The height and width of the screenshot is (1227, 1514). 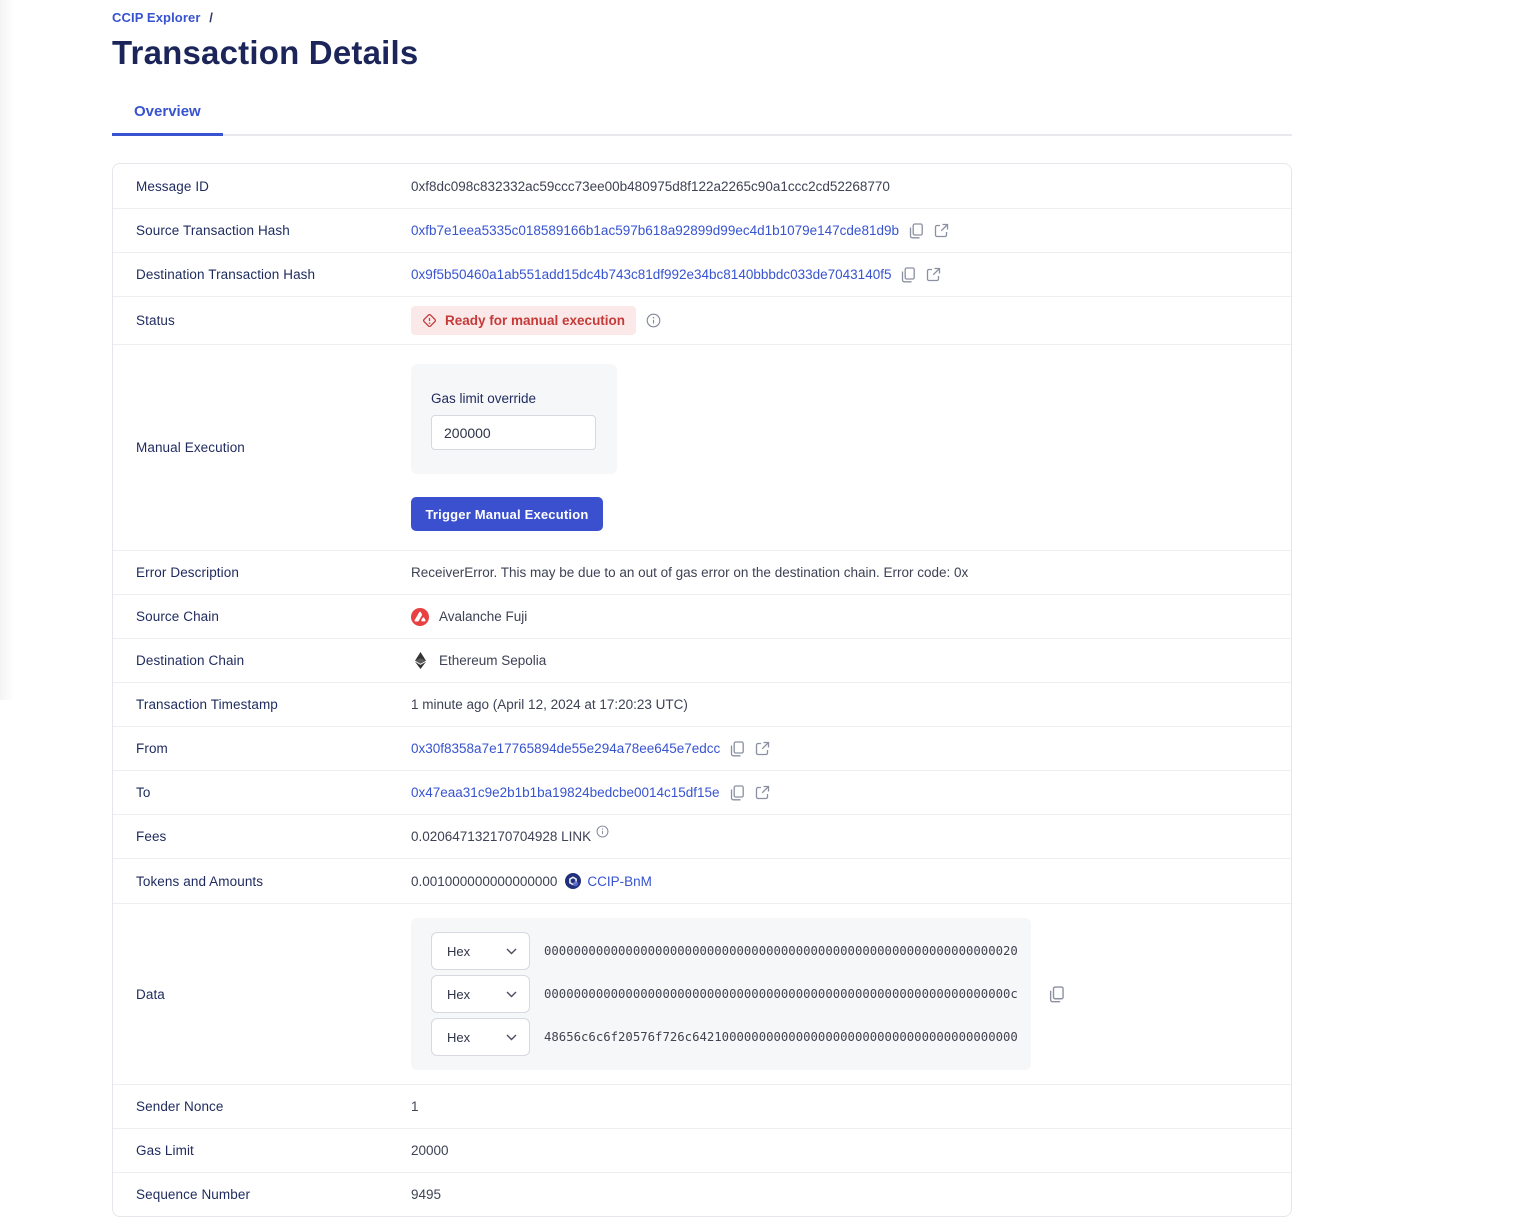 What do you see at coordinates (573, 881) in the screenshot?
I see `ccip-bnm-token-icon` at bounding box center [573, 881].